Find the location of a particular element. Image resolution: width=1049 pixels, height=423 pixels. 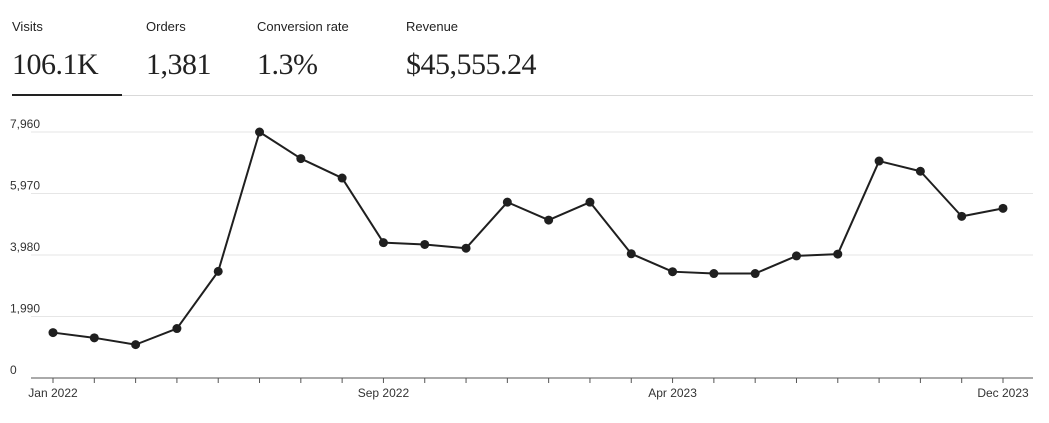

metric-revenue-value: $45,555.24 is located at coordinates (471, 64).